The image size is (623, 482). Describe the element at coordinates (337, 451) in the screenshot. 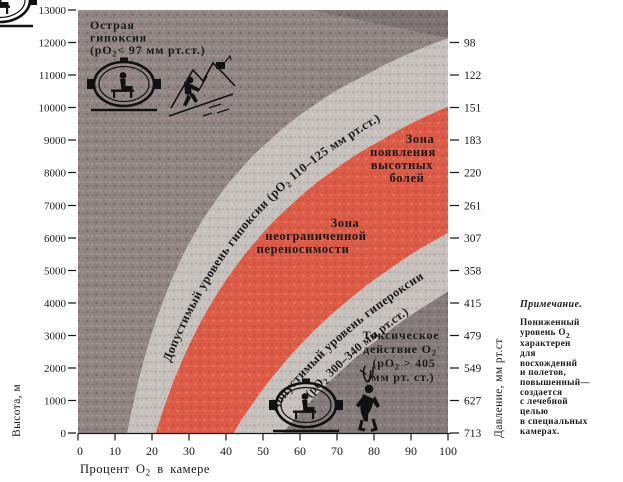

I see `x-tick-label: 70` at that location.